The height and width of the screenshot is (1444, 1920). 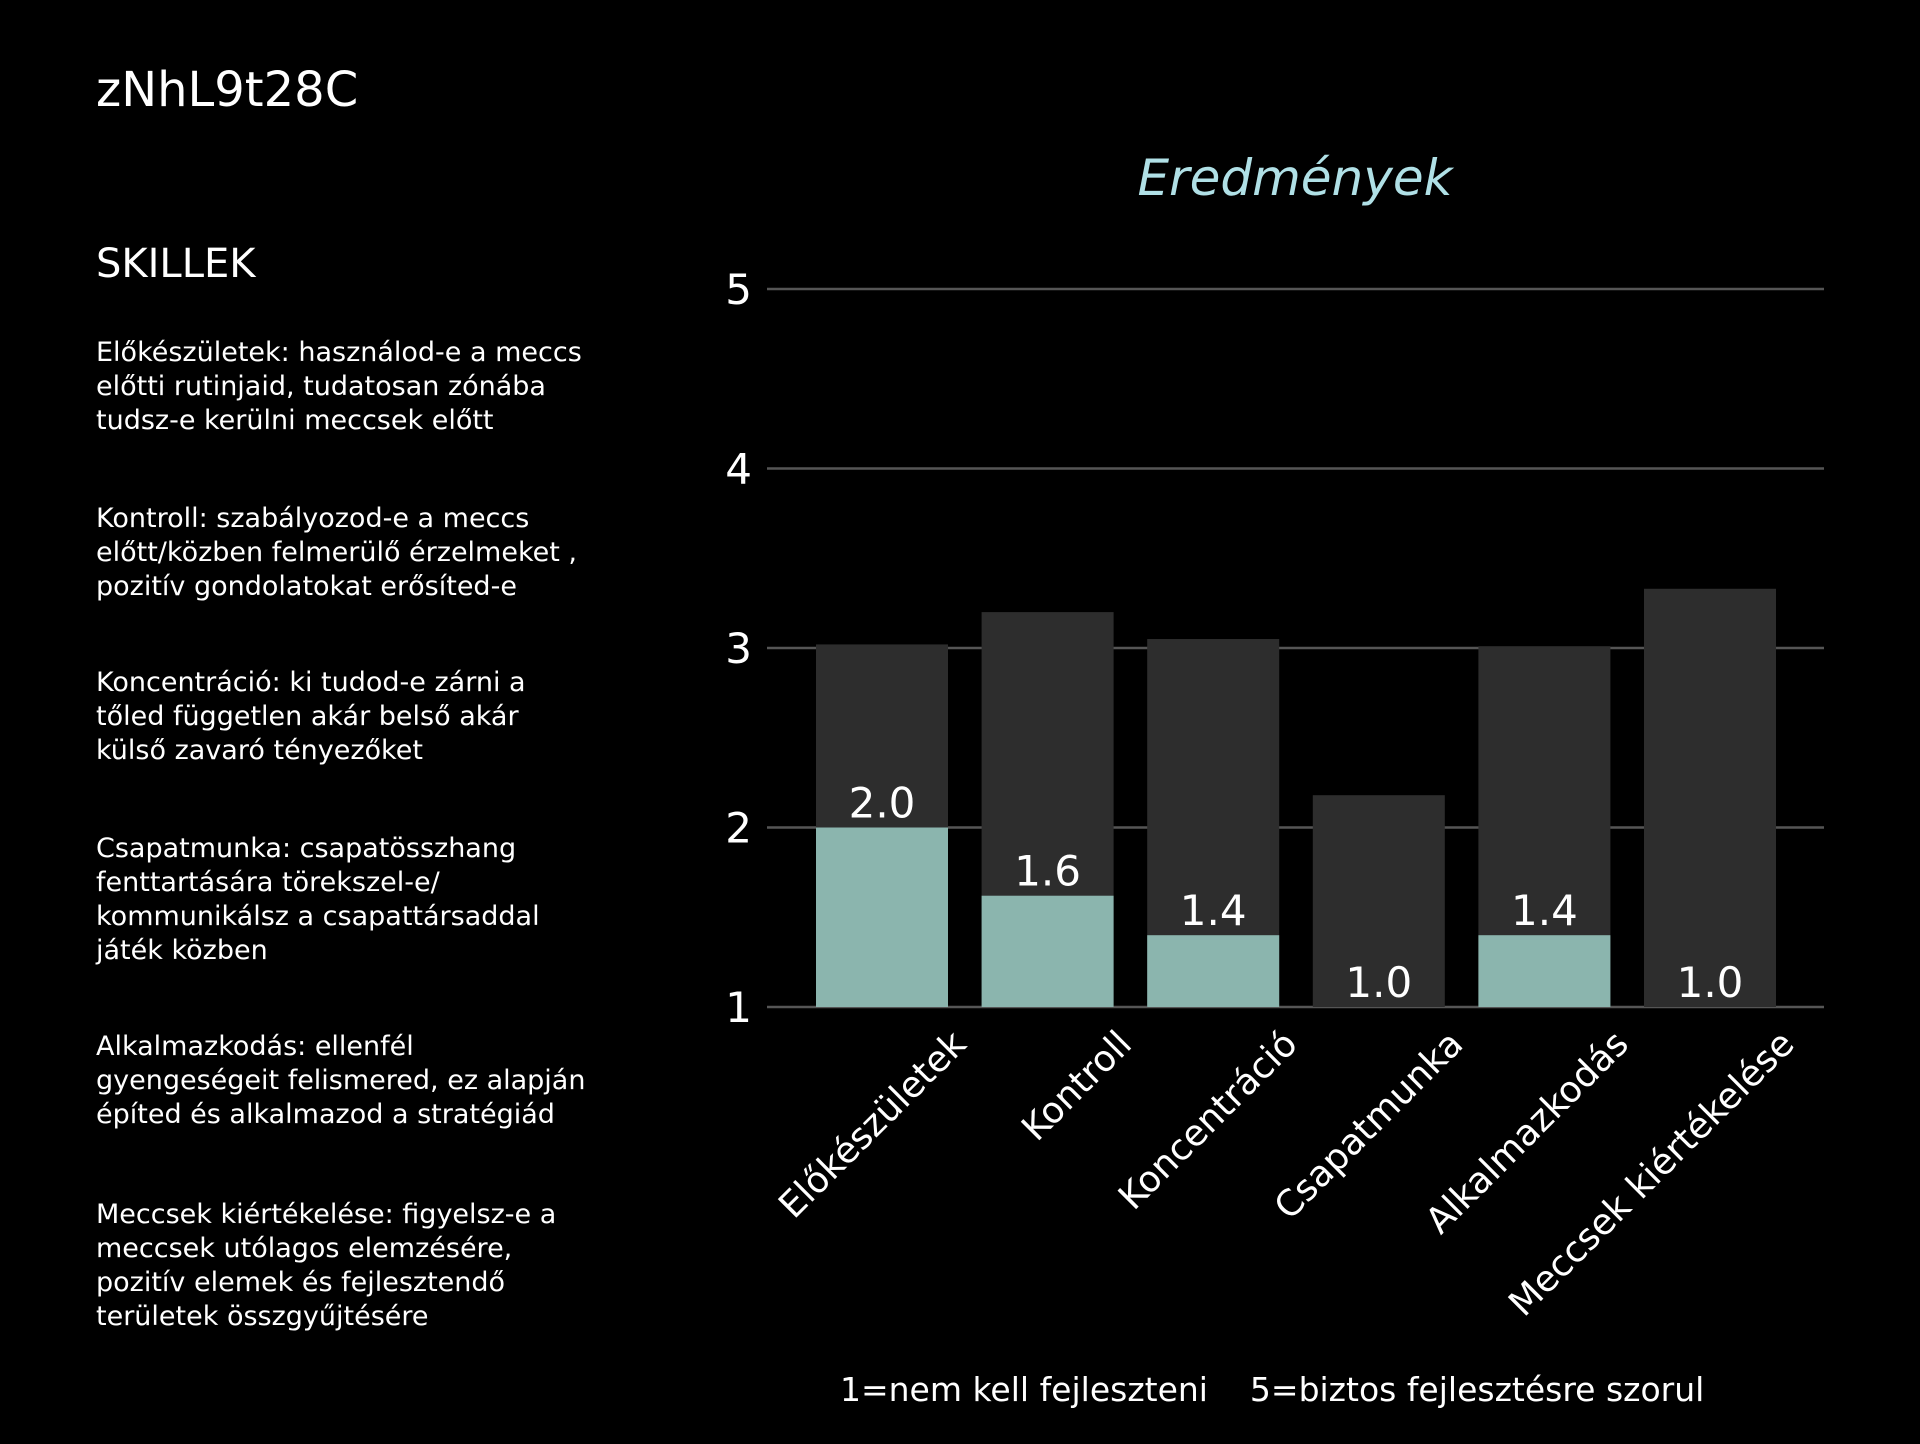 What do you see at coordinates (1651, 1173) in the screenshot?
I see `x-tick-label: Meccsek kiértékelése` at bounding box center [1651, 1173].